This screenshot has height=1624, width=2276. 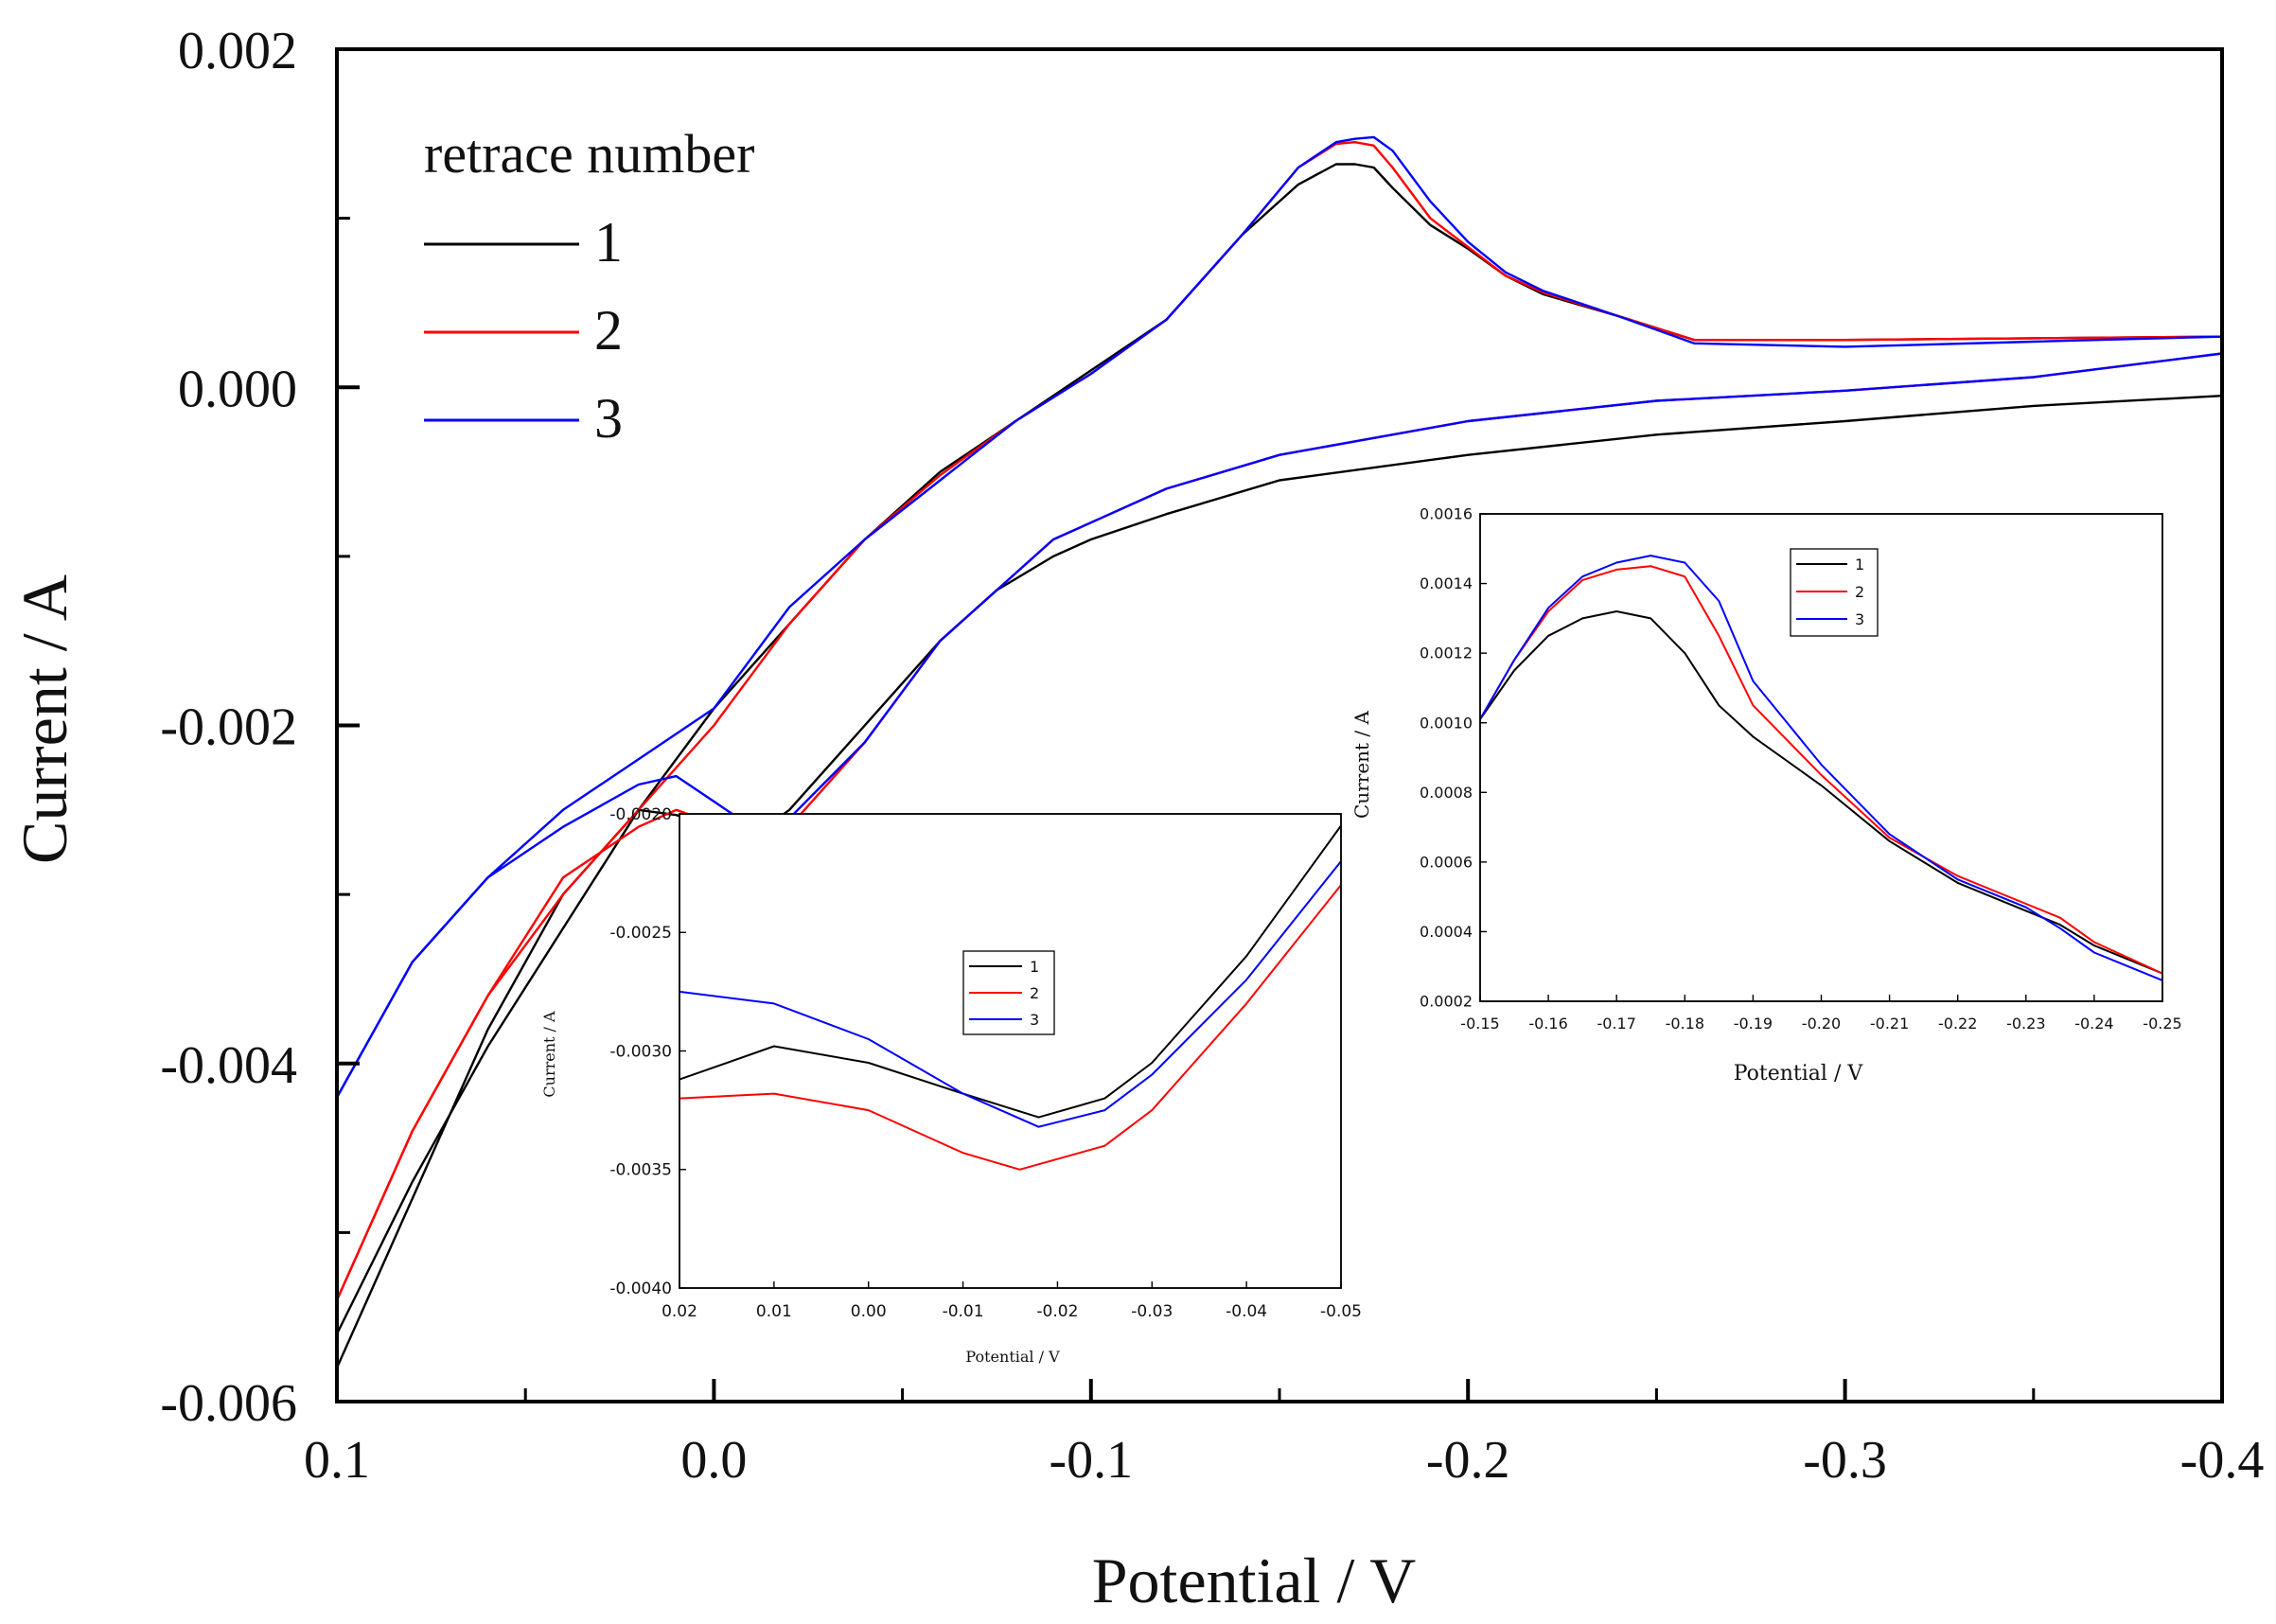 I want to click on main-y-axis-title: Current / A, so click(x=45, y=719).